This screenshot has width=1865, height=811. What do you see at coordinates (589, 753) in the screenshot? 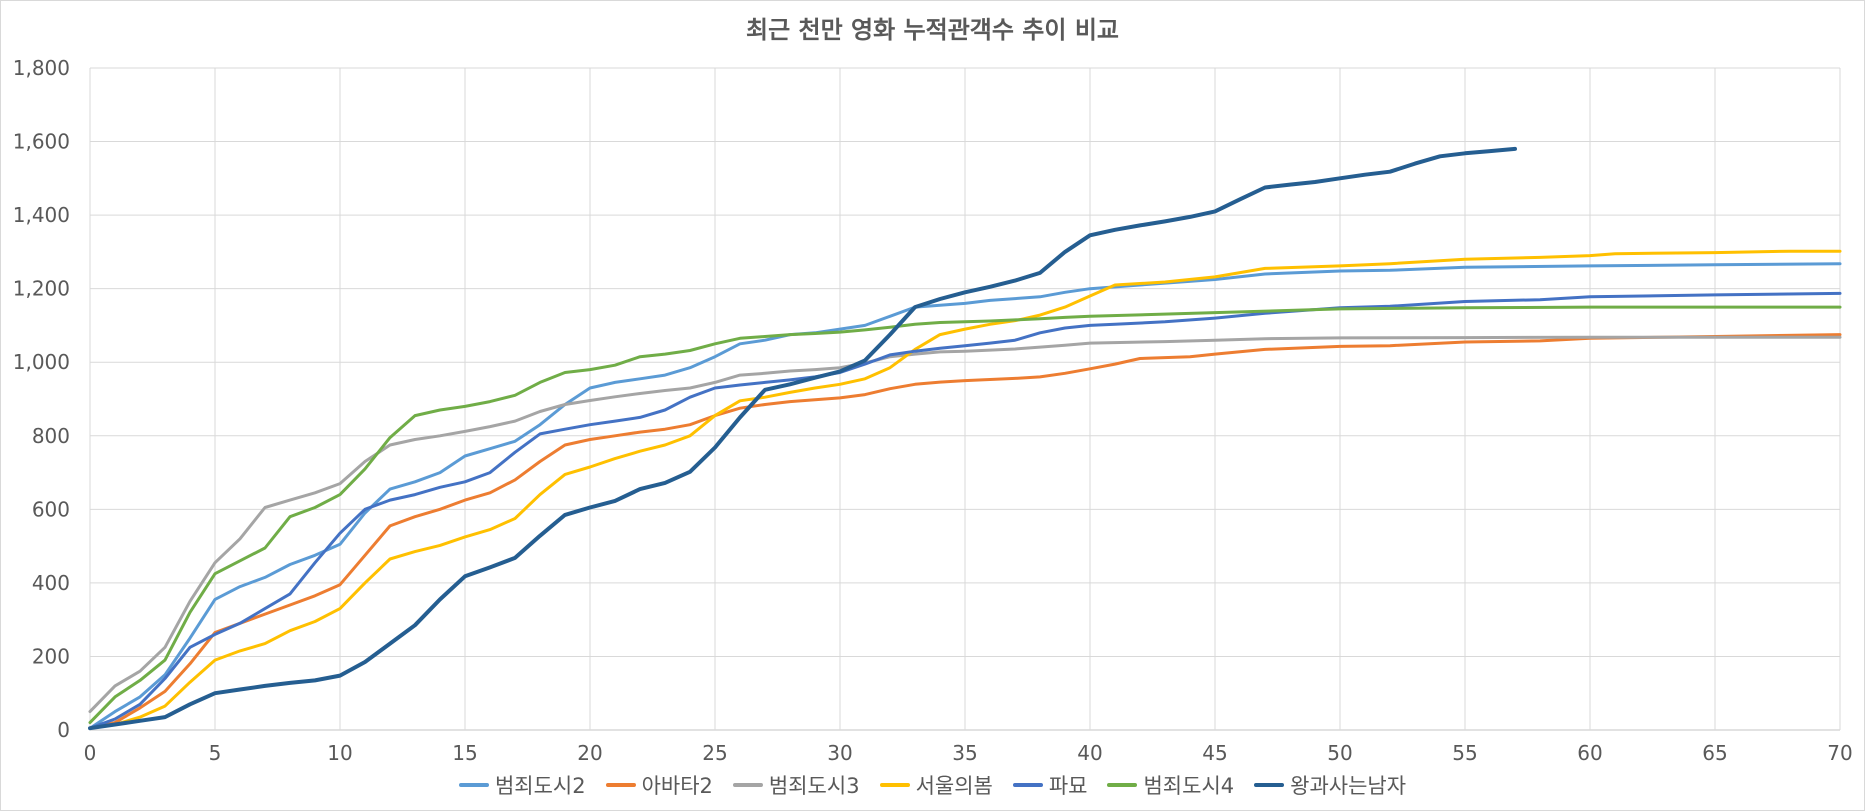
I see `x-tick-label: 20` at bounding box center [589, 753].